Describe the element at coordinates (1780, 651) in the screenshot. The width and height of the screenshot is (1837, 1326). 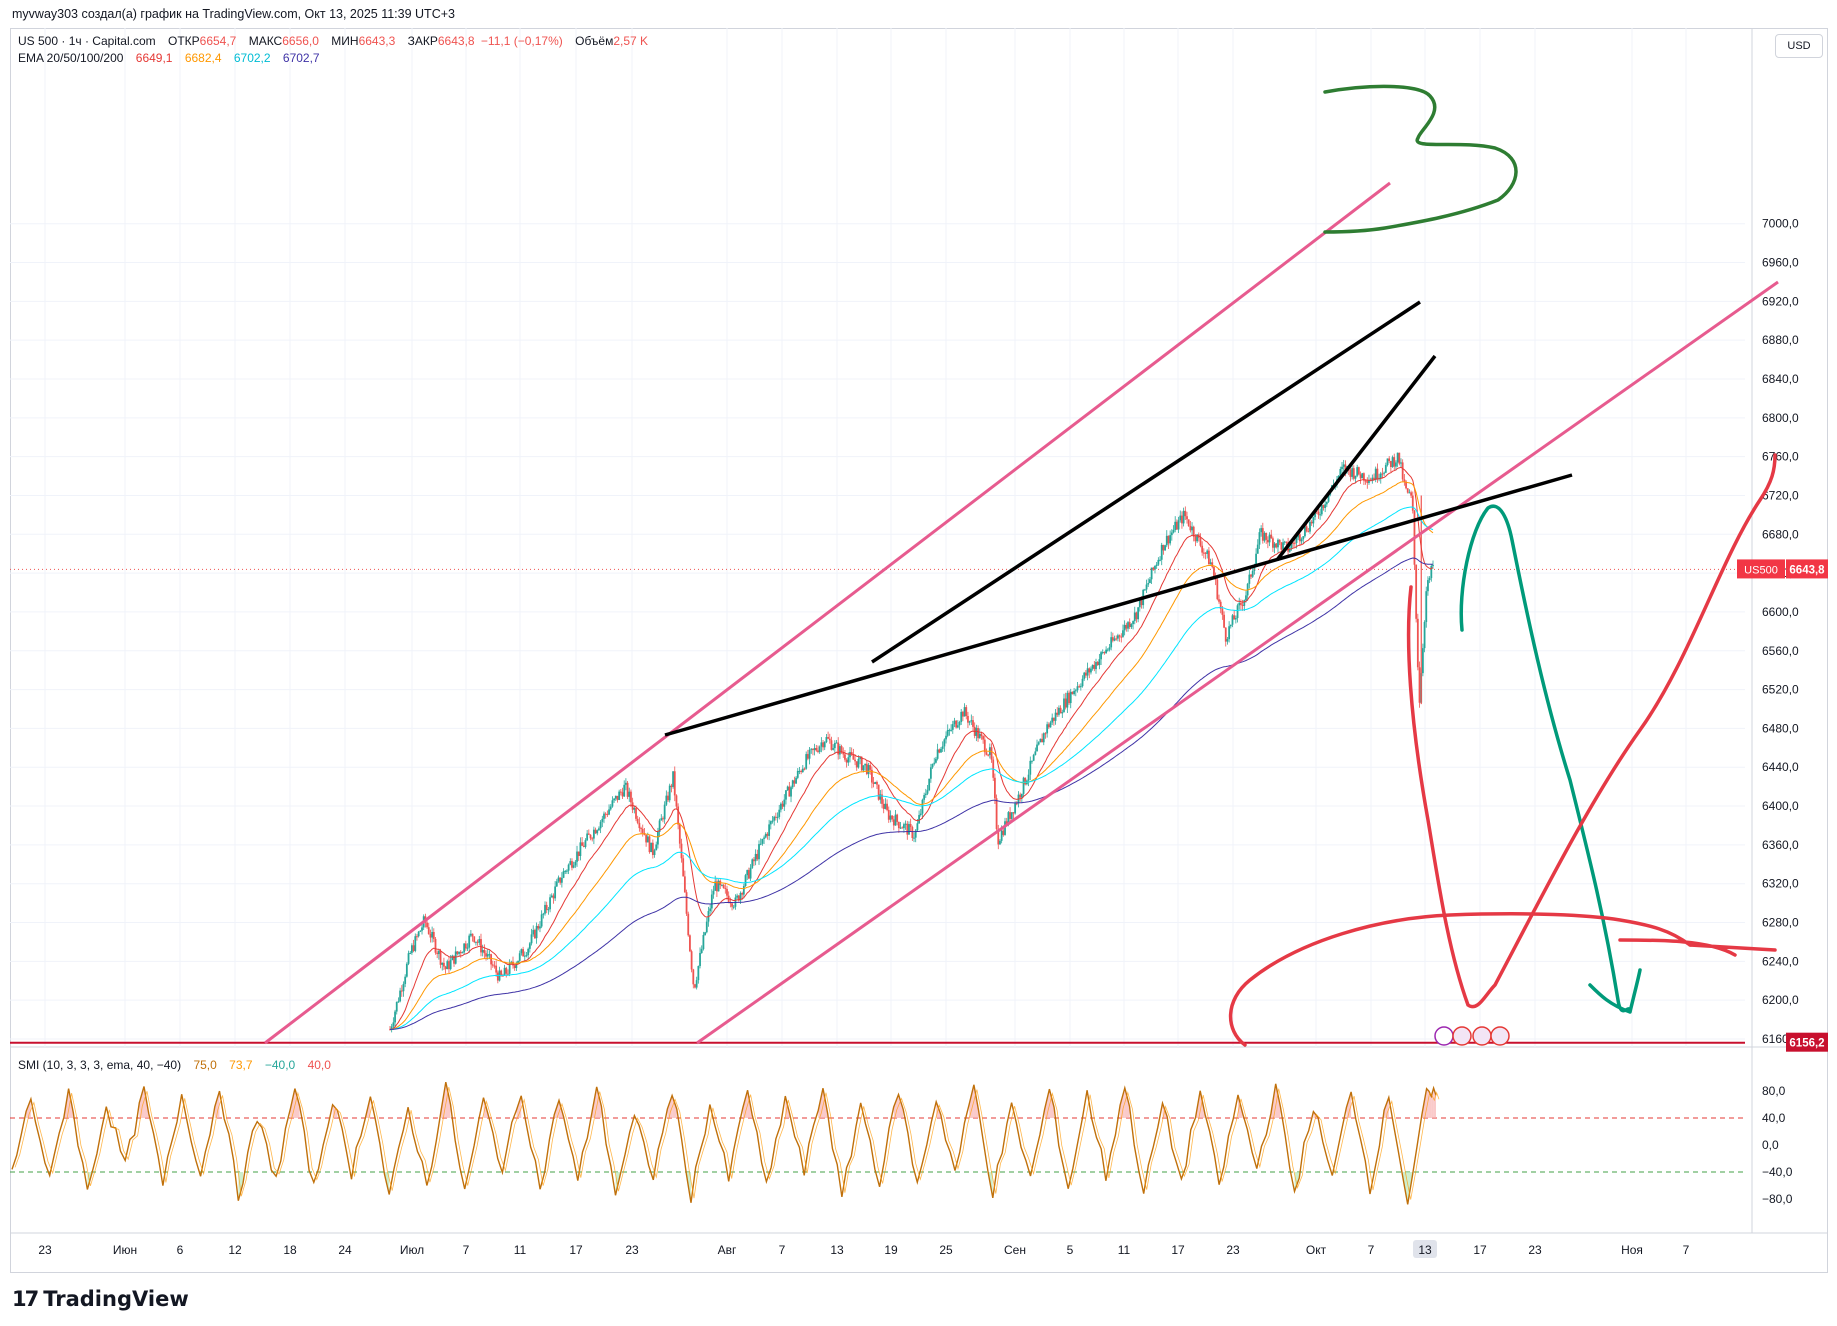
I see `price-tick-label: 6560,0` at that location.